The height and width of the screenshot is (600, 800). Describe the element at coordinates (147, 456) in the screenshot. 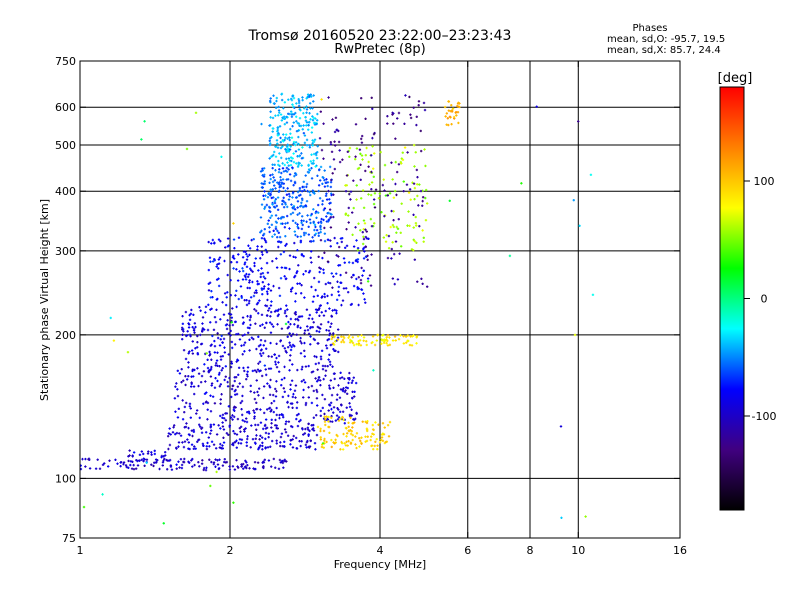

I see `trace-es-low` at that location.